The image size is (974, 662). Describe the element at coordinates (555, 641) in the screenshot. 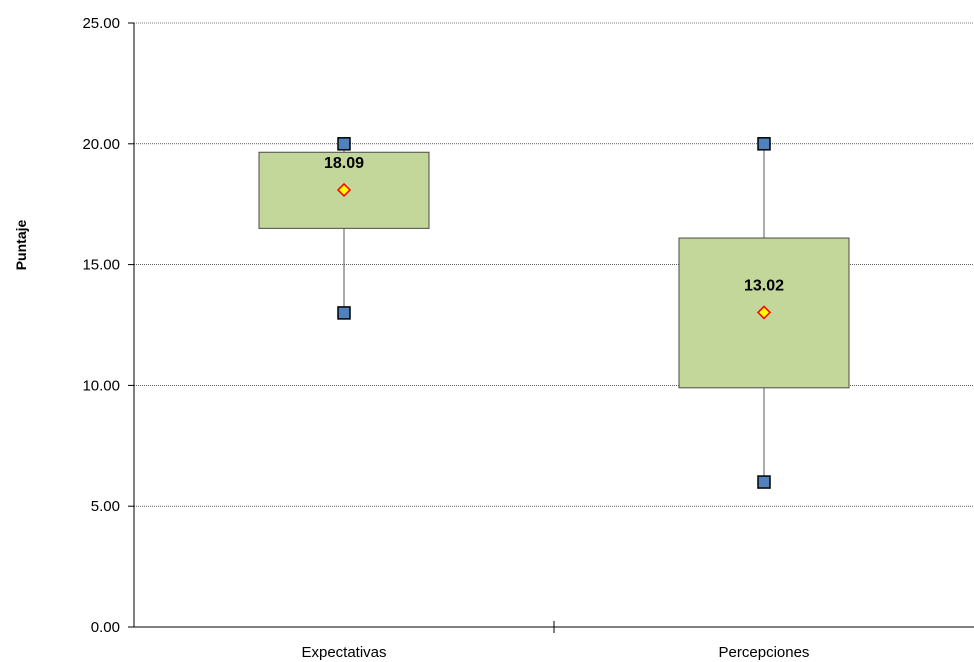

I see `x-tick-labels: Expectativas Percepciones` at that location.